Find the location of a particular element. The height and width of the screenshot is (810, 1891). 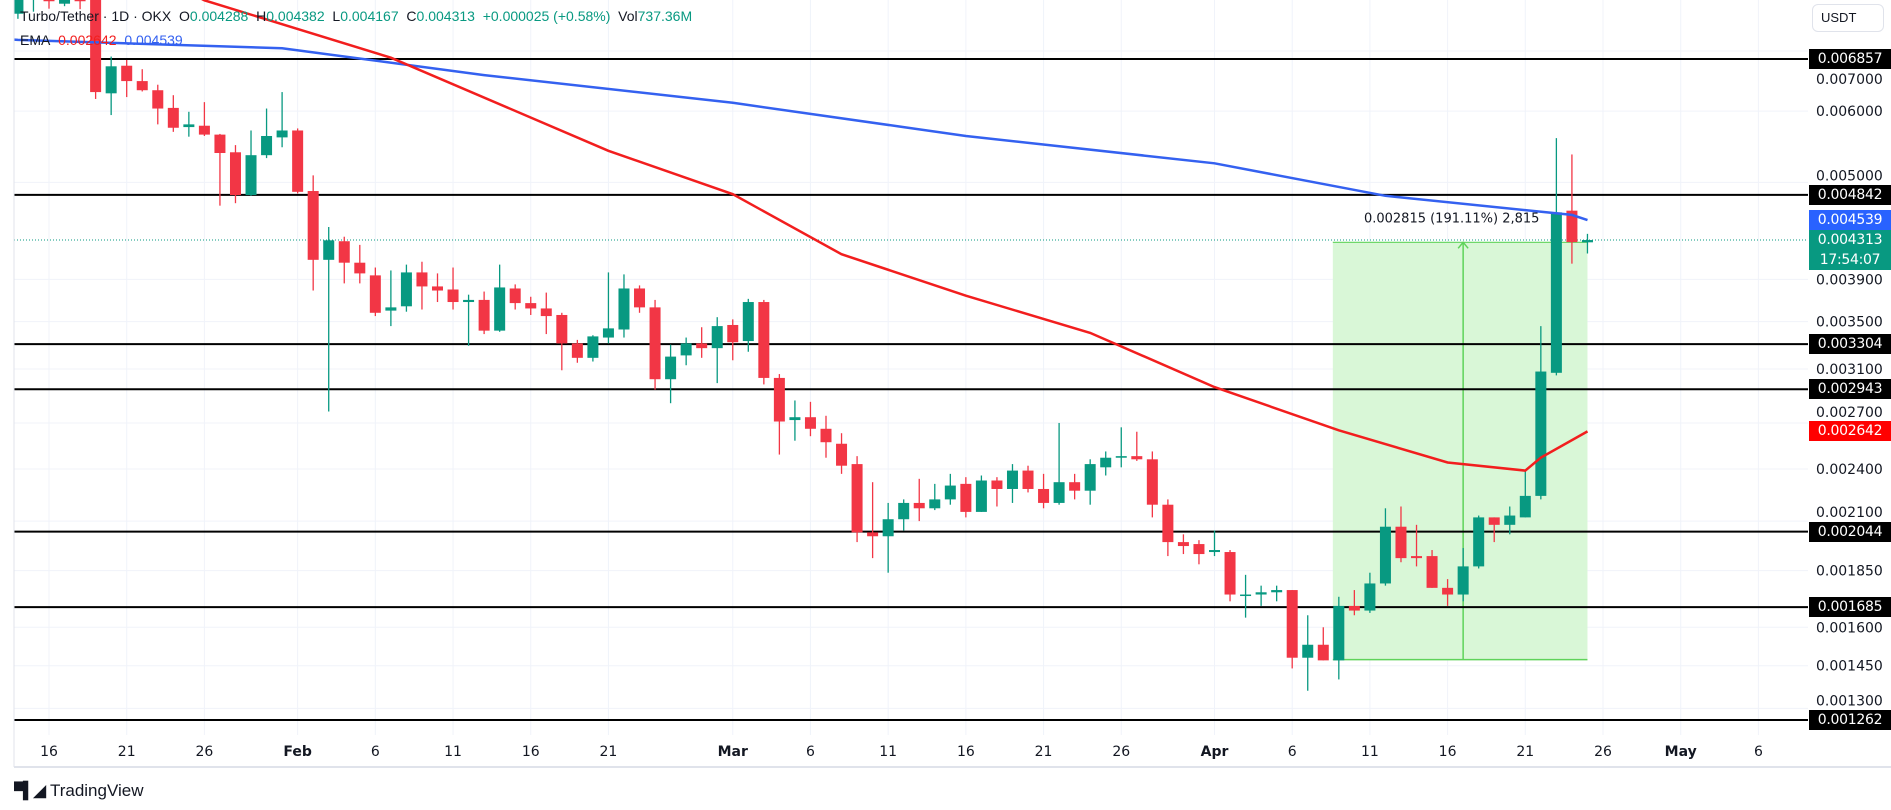

currency-button: USDT is located at coordinates (1848, 18).